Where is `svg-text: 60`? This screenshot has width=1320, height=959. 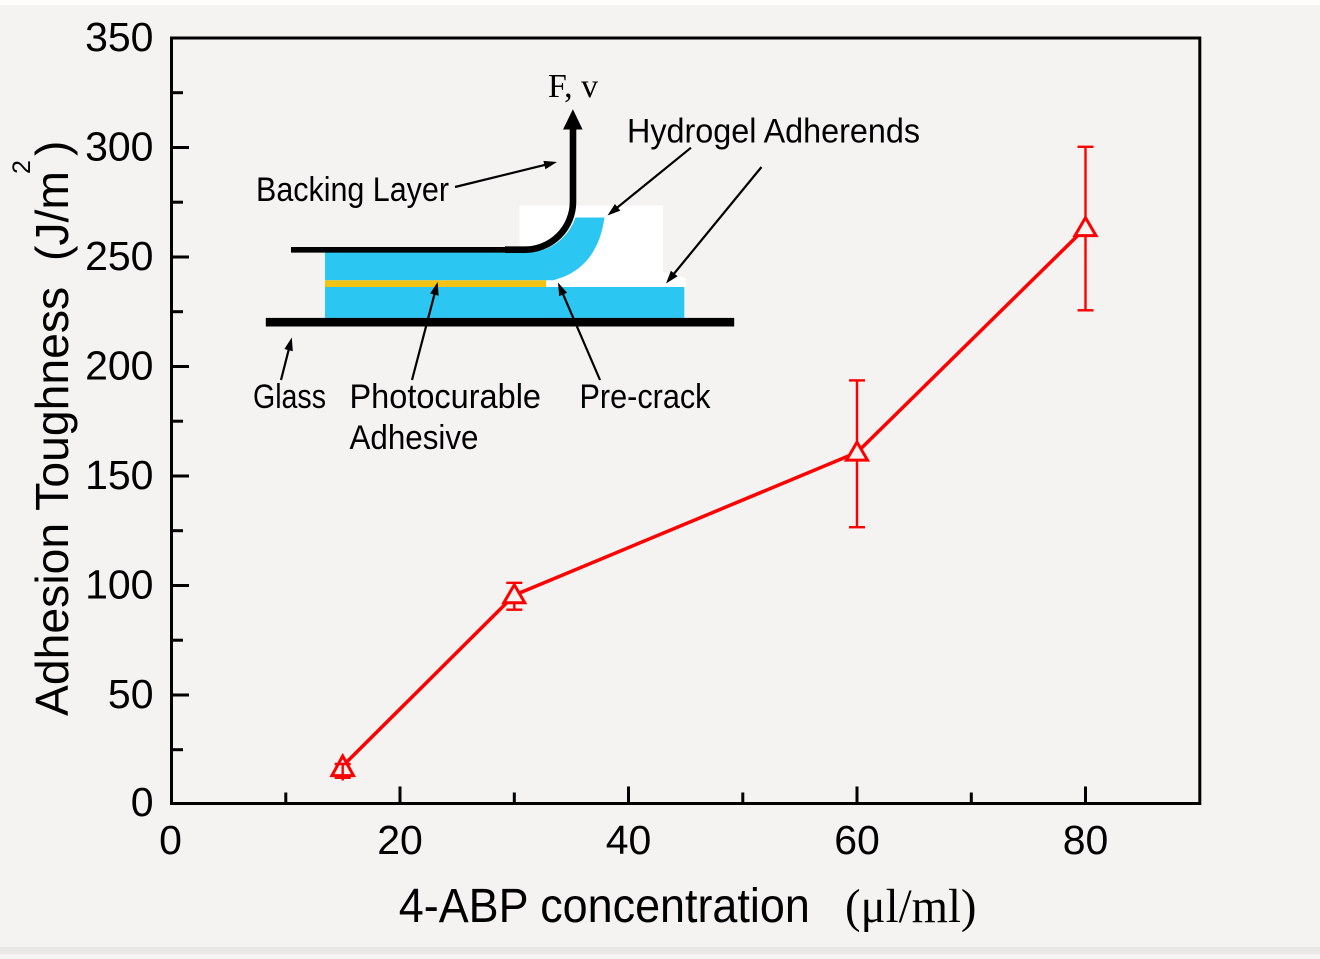 svg-text: 60 is located at coordinates (857, 840).